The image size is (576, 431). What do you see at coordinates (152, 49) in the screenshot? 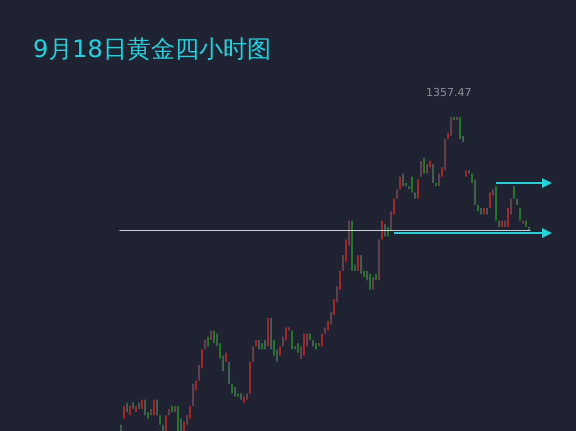
I see `chart-title: 9月18日黄金四小时图` at bounding box center [152, 49].